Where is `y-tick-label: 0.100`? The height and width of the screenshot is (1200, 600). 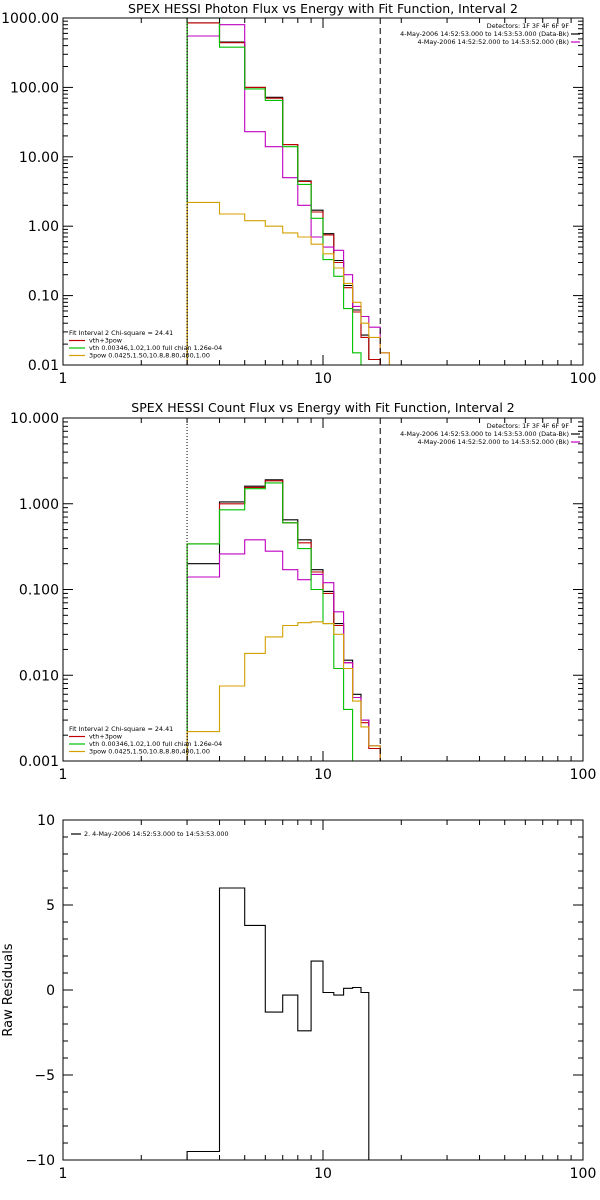 y-tick-label: 0.100 is located at coordinates (39, 591).